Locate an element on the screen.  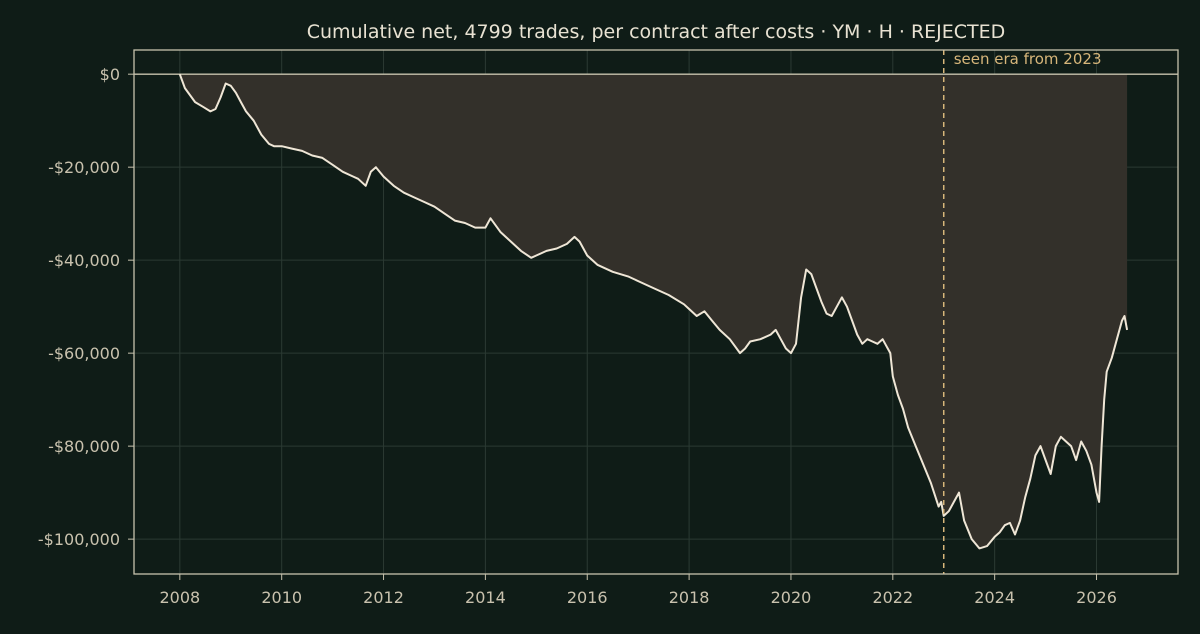
x-tick-label: 2014 is located at coordinates (485, 597).